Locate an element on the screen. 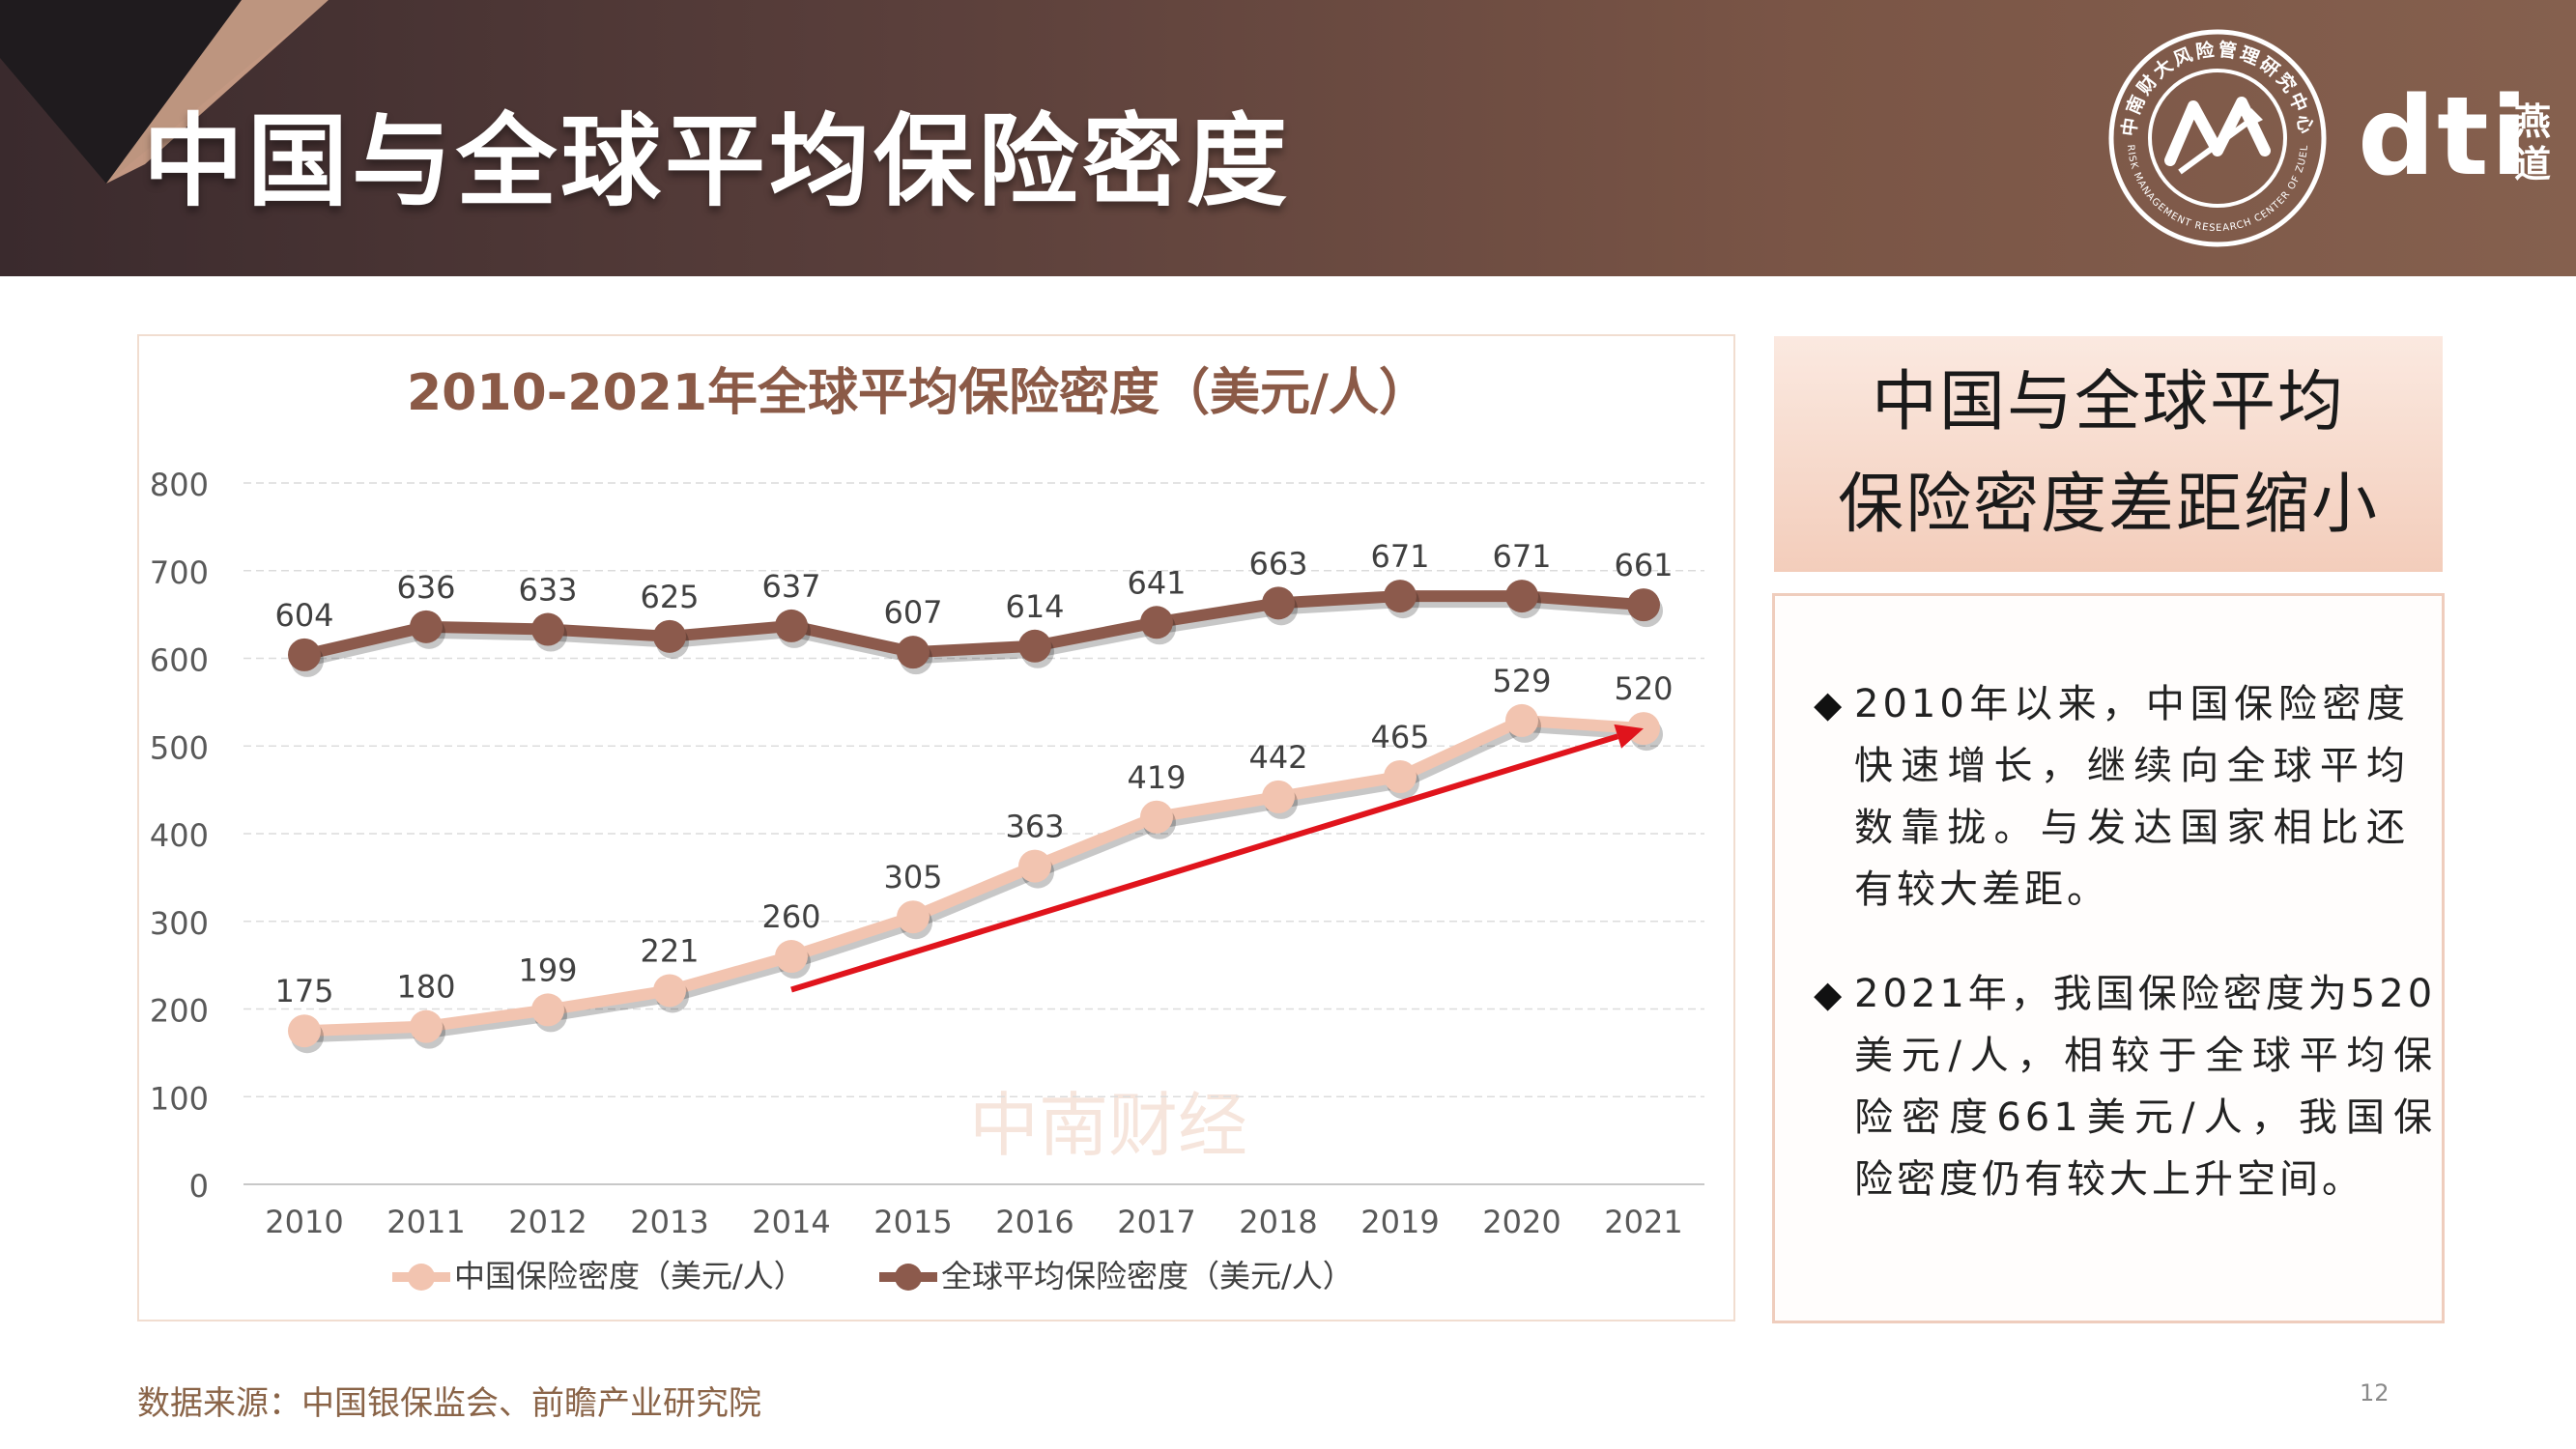  data-source-note: 数据来源：中国银保监会、前瞻产业研究院 is located at coordinates (449, 1403).